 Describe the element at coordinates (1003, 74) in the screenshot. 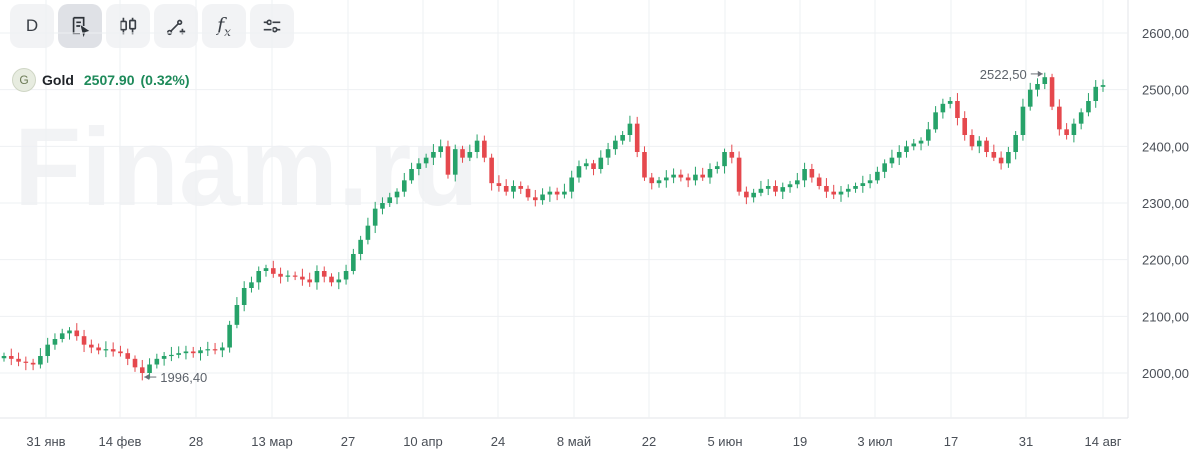

I see `high-price-label: 2522,50` at that location.